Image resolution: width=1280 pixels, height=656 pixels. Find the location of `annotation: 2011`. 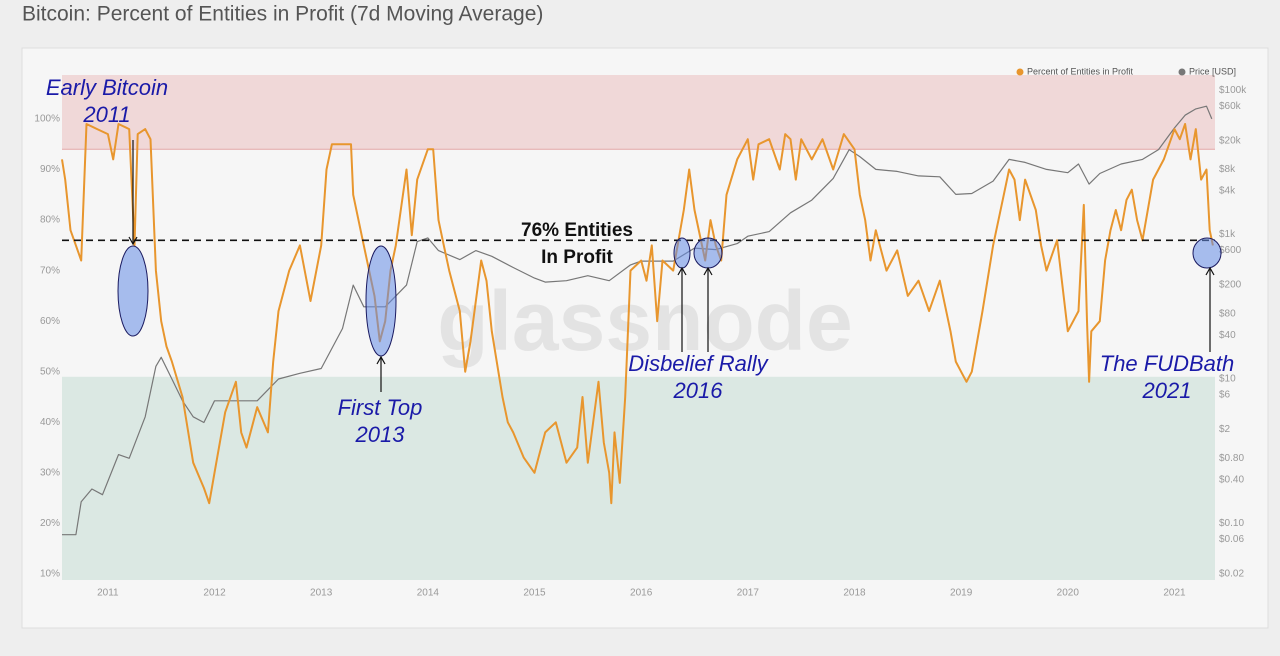

annotation: 2011 is located at coordinates (106, 114).